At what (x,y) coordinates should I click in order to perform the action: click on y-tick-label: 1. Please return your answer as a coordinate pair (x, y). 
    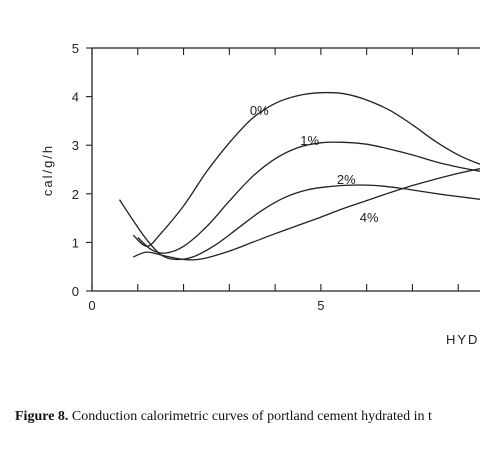
    Looking at the image, I should click on (75, 242).